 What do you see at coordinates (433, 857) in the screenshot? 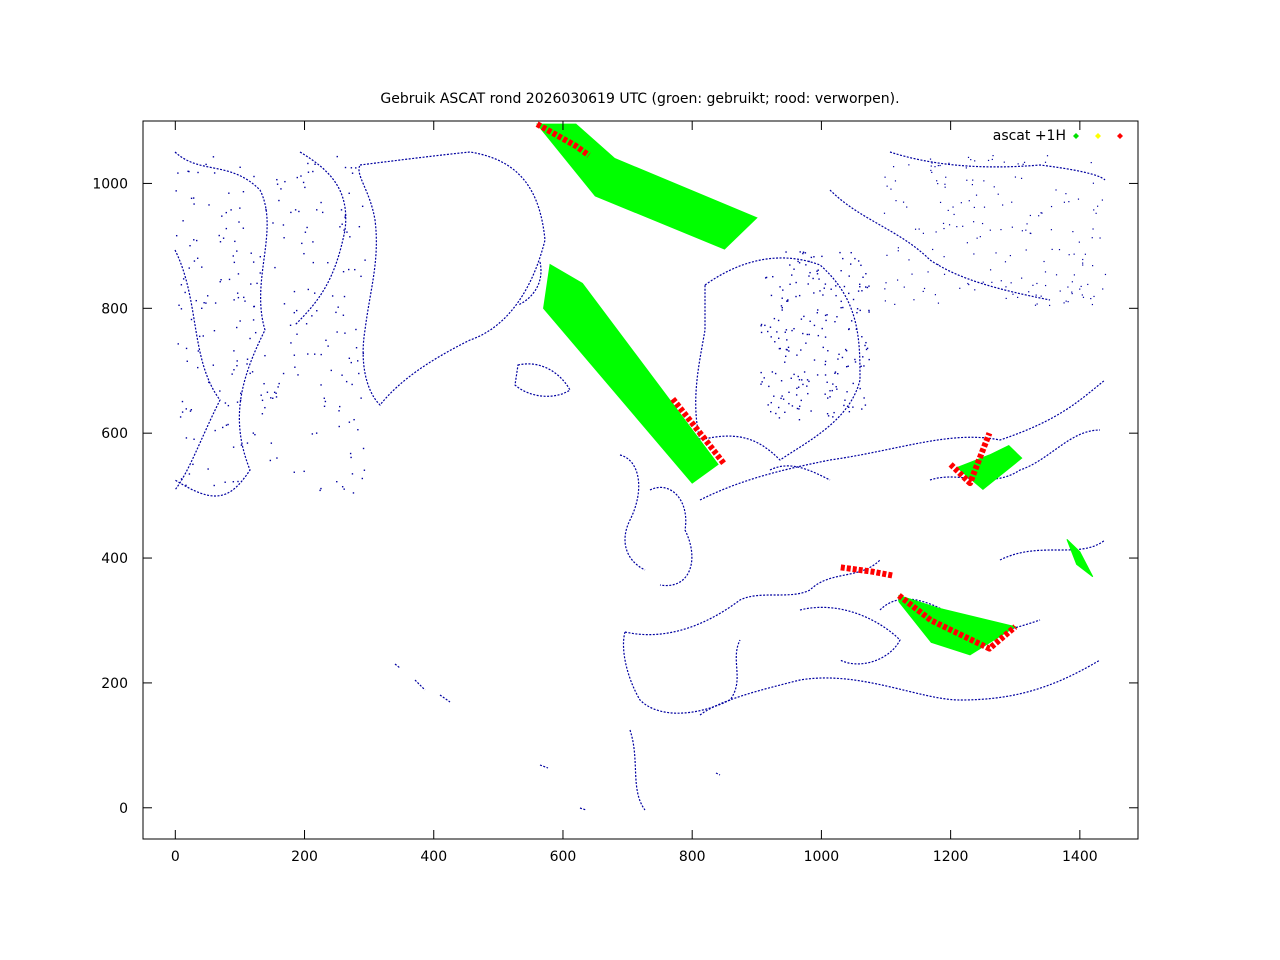
I see `x-tick-label: 400` at bounding box center [433, 857].